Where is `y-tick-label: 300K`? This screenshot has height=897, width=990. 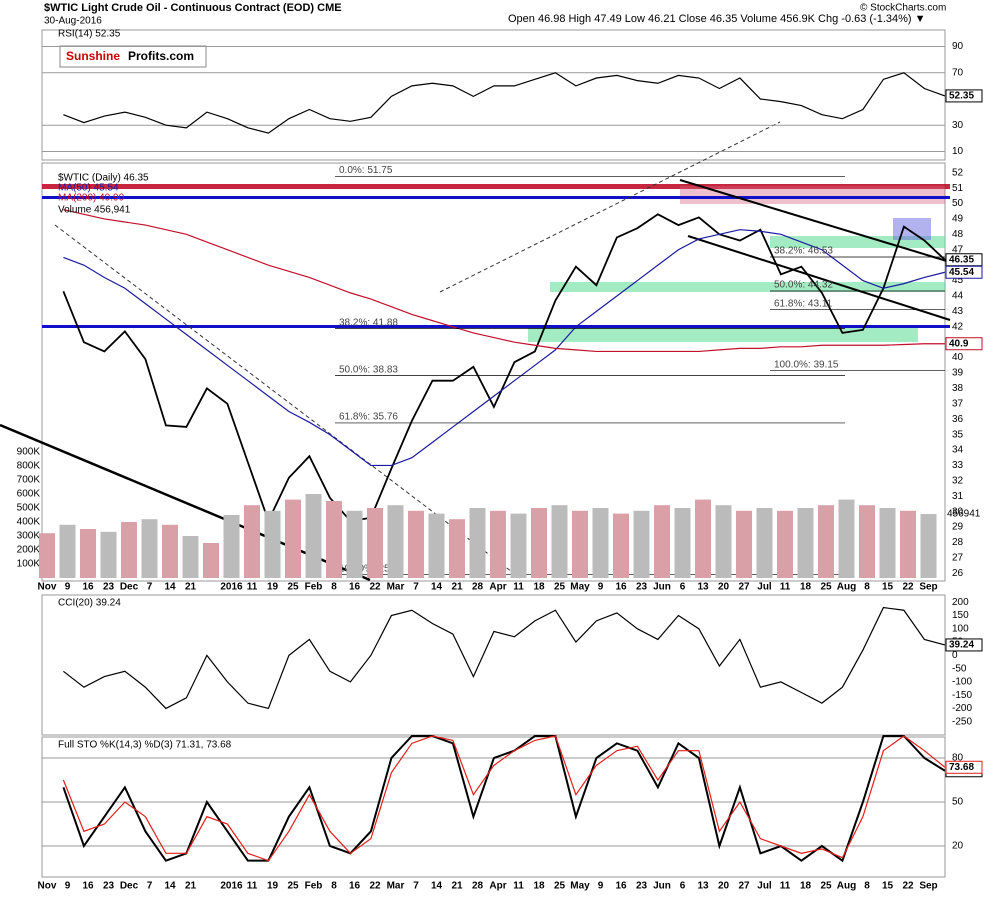
y-tick-label: 300K is located at coordinates (29, 536).